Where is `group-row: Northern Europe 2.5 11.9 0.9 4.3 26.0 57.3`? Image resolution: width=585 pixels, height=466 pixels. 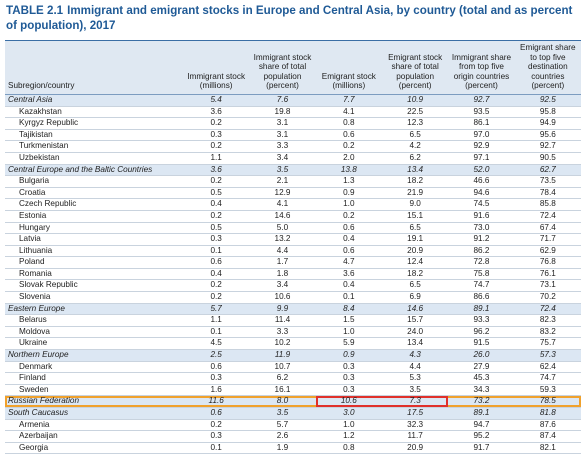
group-row: Northern Europe 2.5 11.9 0.9 4.3 26.0 57.3 is located at coordinates (293, 355).